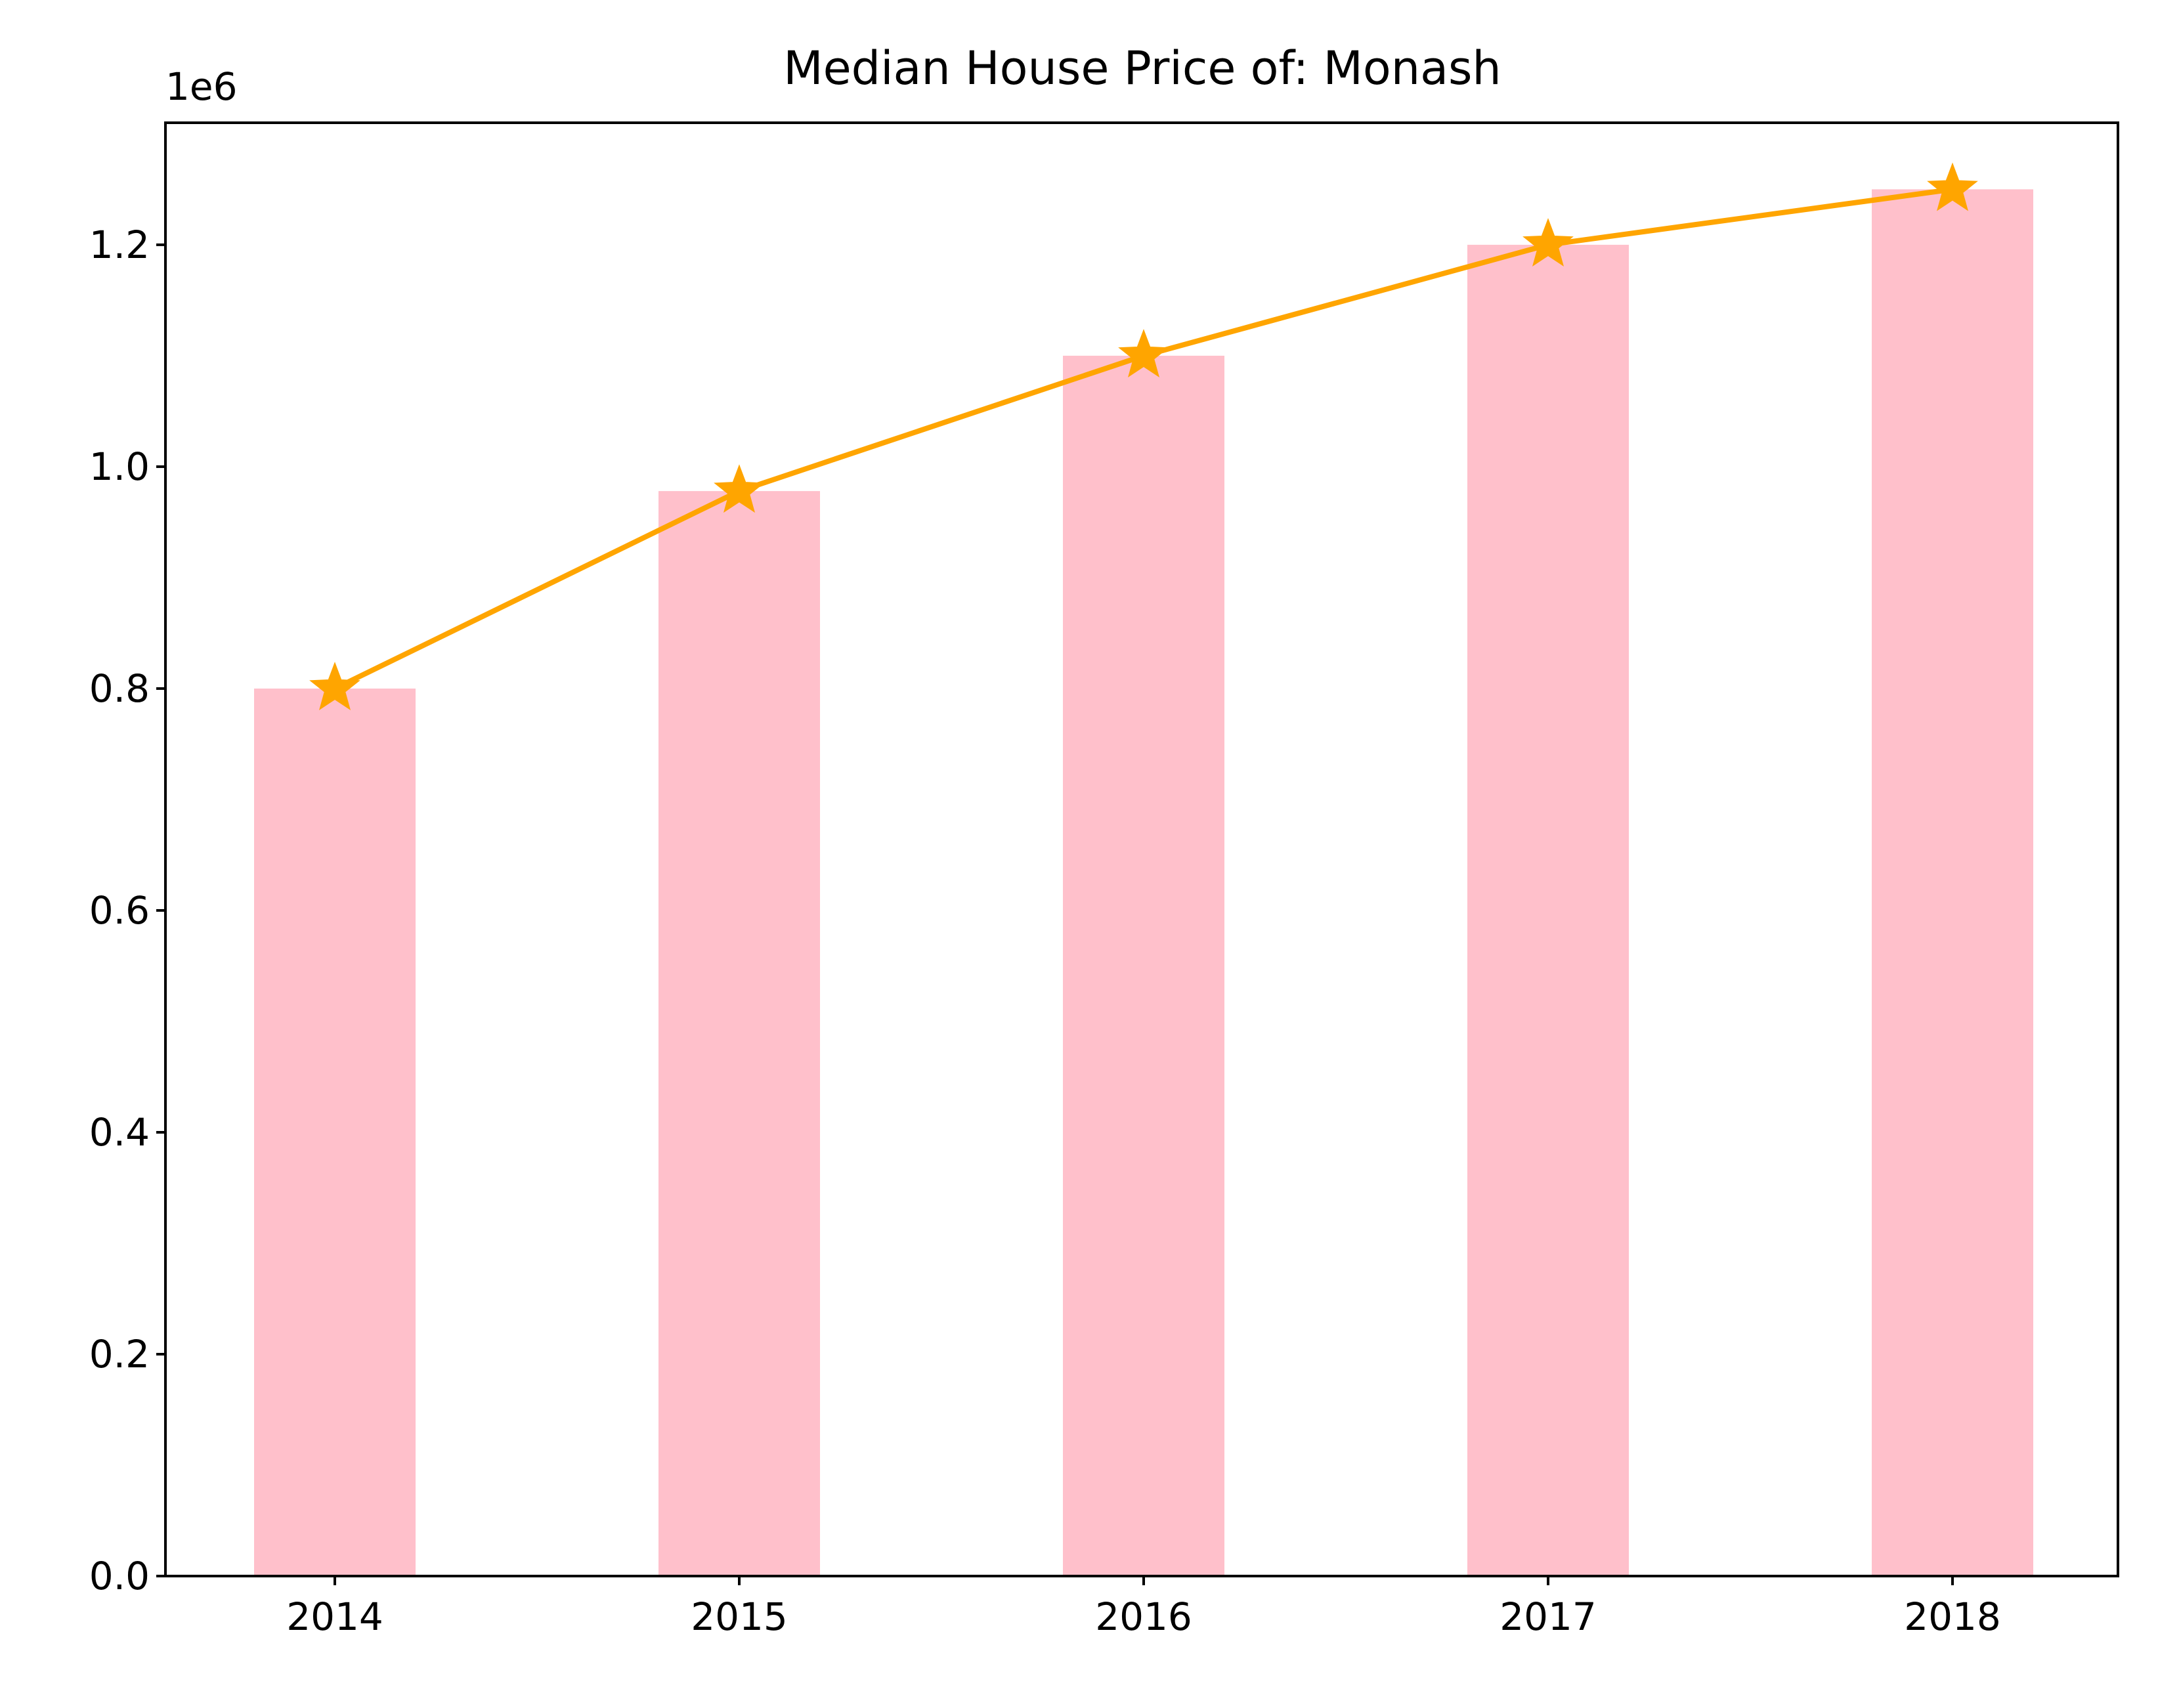  Describe the element at coordinates (739, 1033) in the screenshot. I see `bar-2015` at that location.